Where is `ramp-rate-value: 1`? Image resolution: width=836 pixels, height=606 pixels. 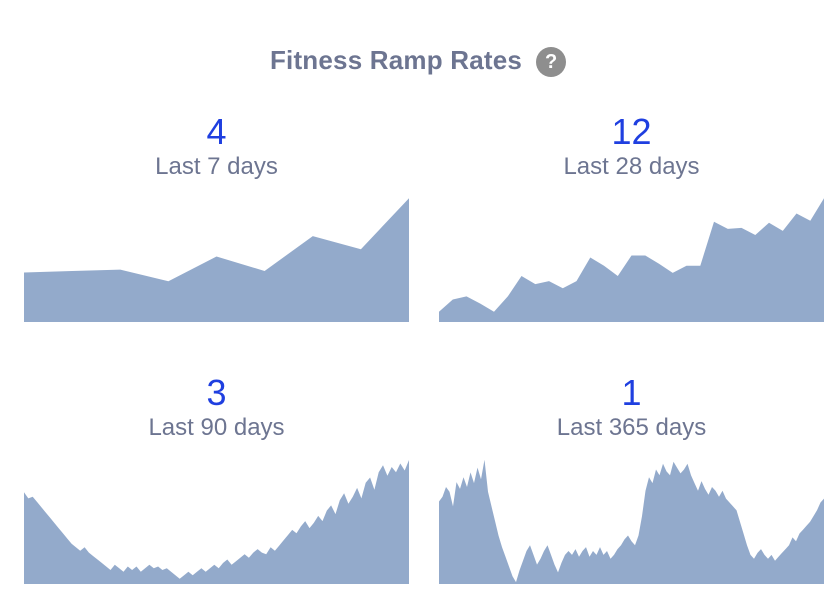
ramp-rate-value: 1 is located at coordinates (631, 392).